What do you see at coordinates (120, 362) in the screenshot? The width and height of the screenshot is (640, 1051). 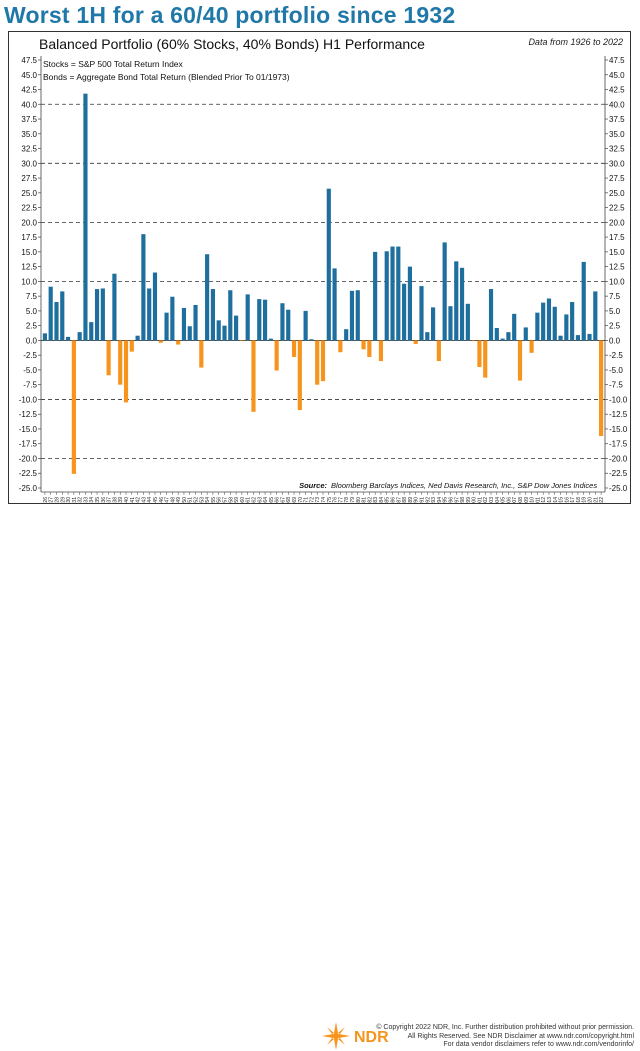 I see `bar-1939` at bounding box center [120, 362].